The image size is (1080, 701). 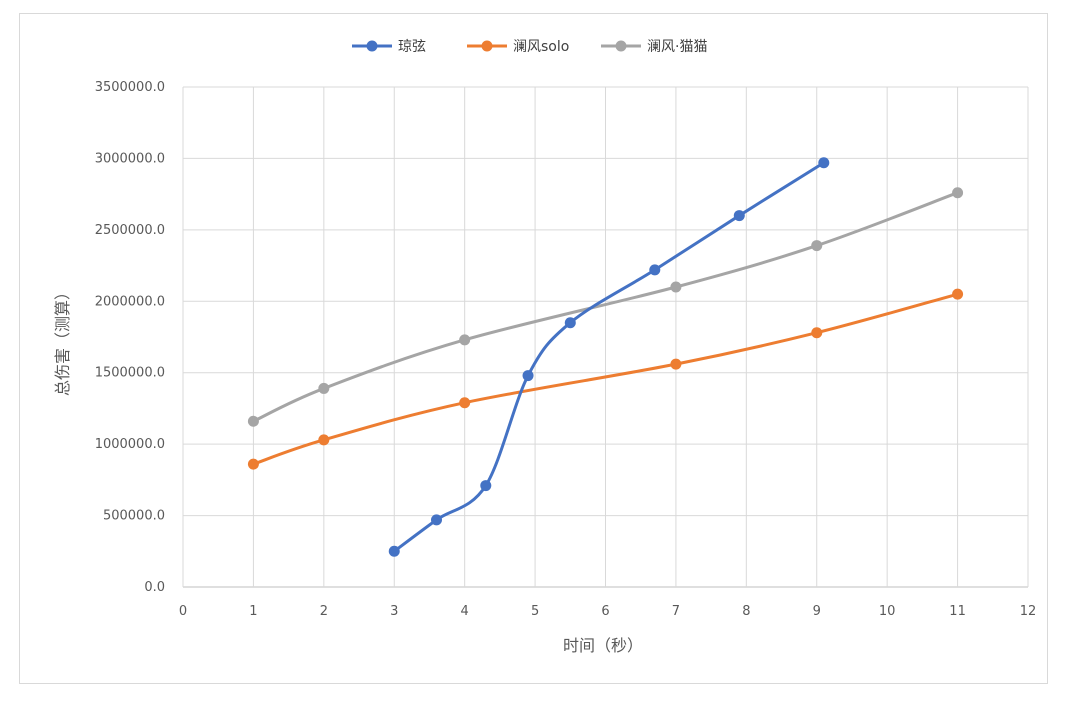 I want to click on y-axis-title: 总伤害（测算）, so click(x=62, y=340).